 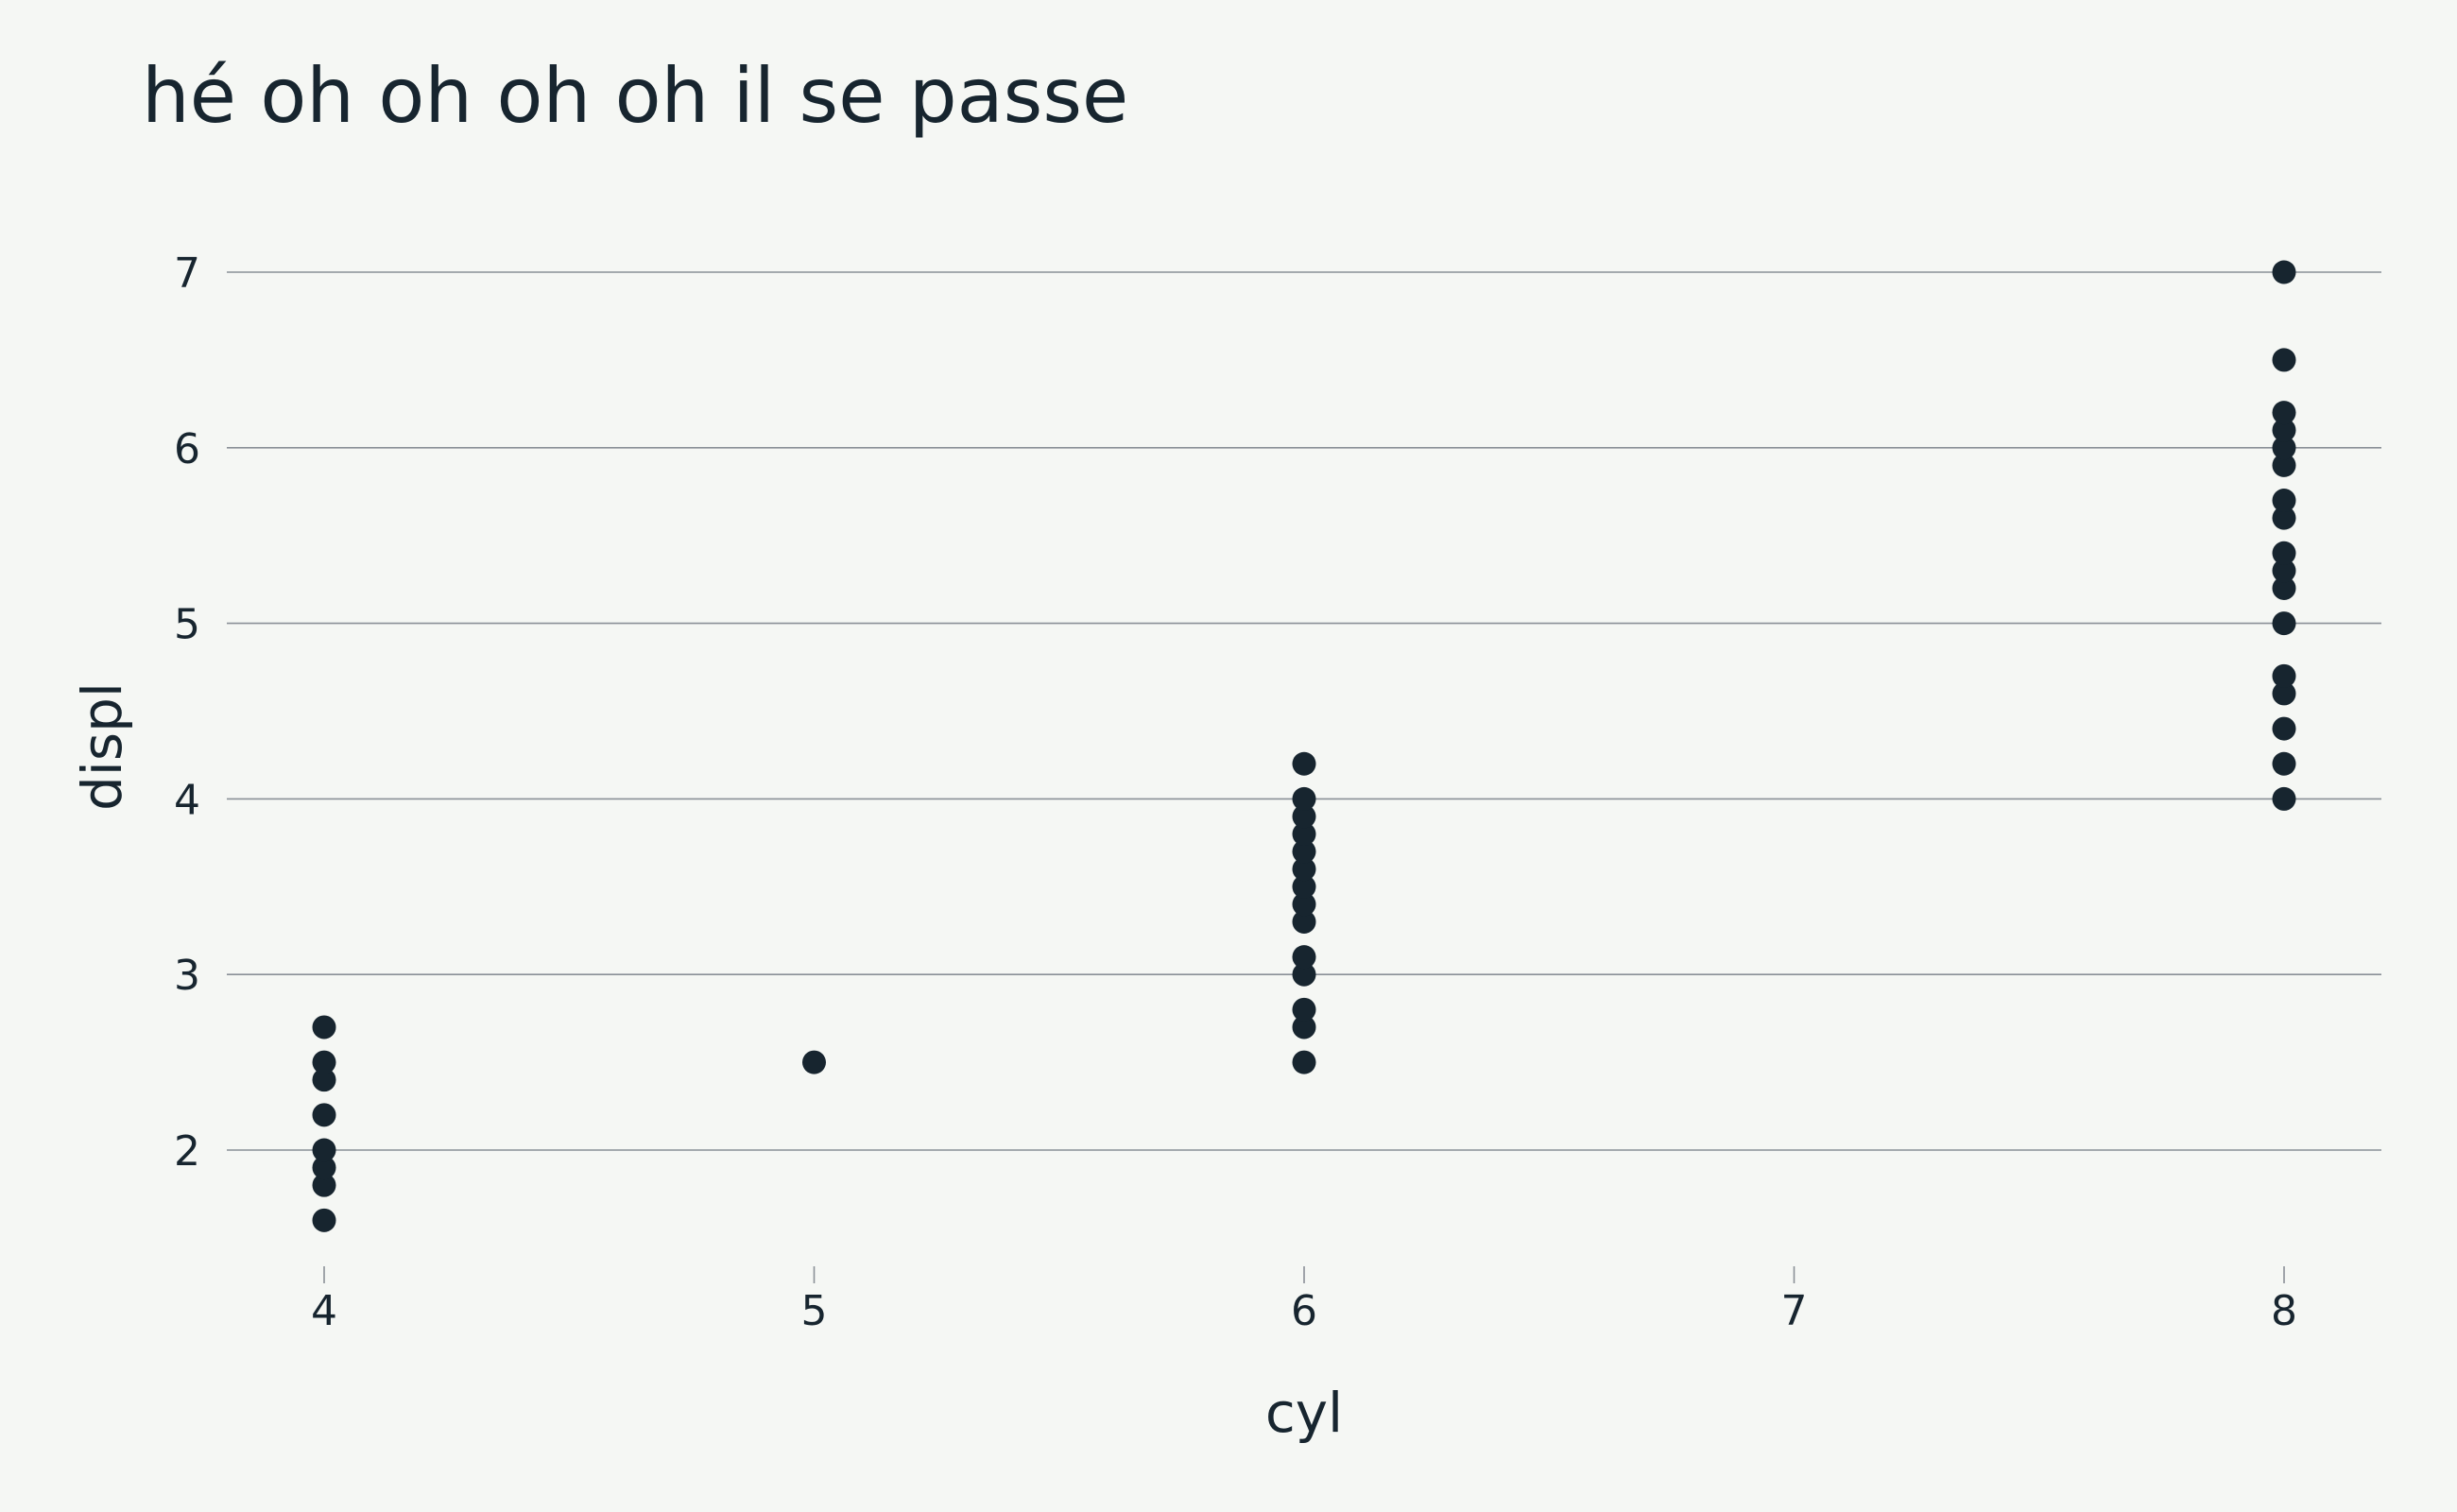 What do you see at coordinates (187, 449) in the screenshot?
I see `y-tick-label: 6` at bounding box center [187, 449].